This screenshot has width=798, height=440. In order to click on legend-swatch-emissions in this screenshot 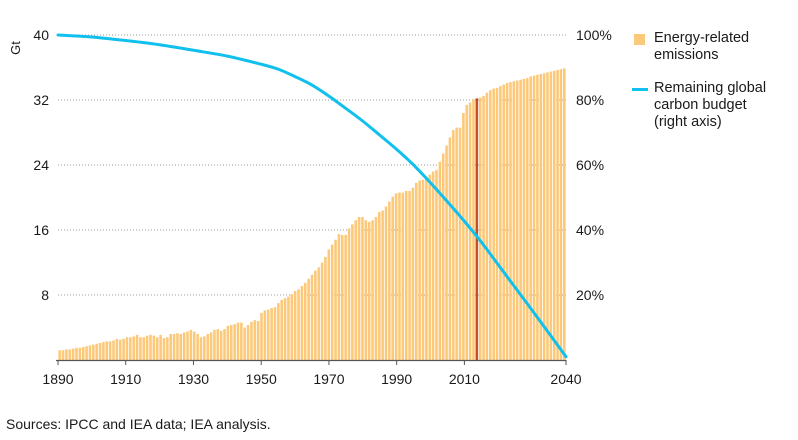, I will do `click(639, 39)`.